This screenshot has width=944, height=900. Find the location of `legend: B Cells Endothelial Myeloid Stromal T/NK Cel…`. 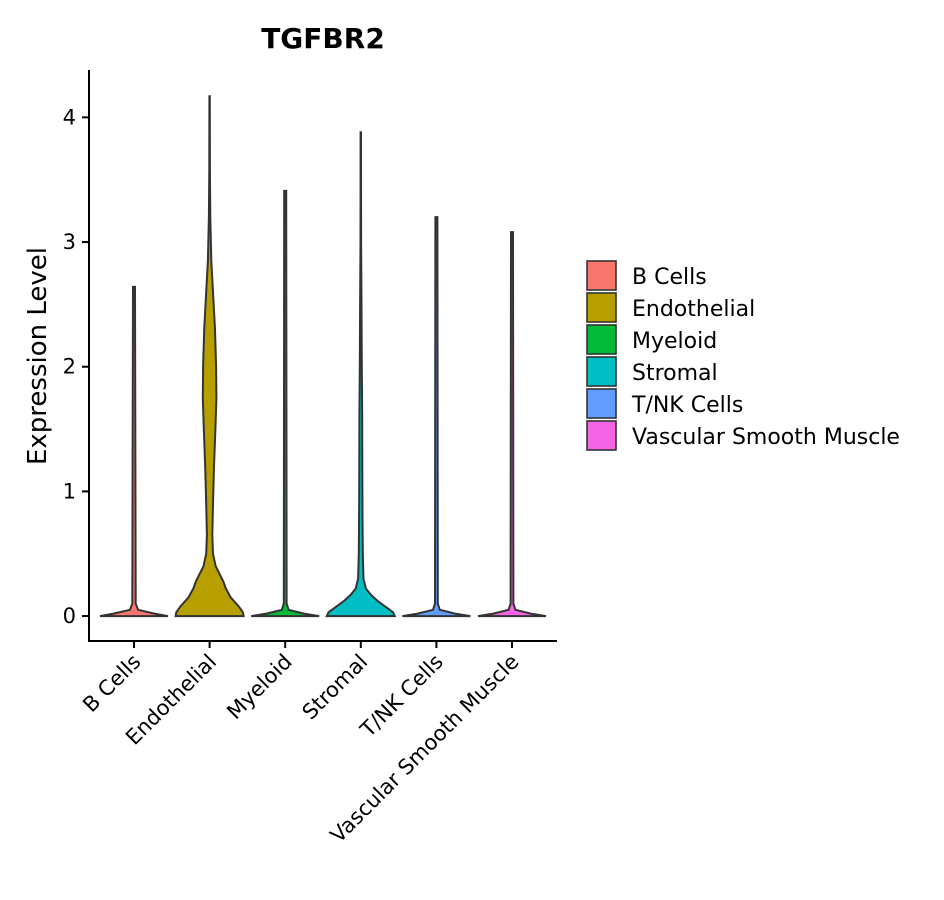

legend: B Cells Endothelial Myeloid Stromal T/NK Cel… is located at coordinates (743, 355).